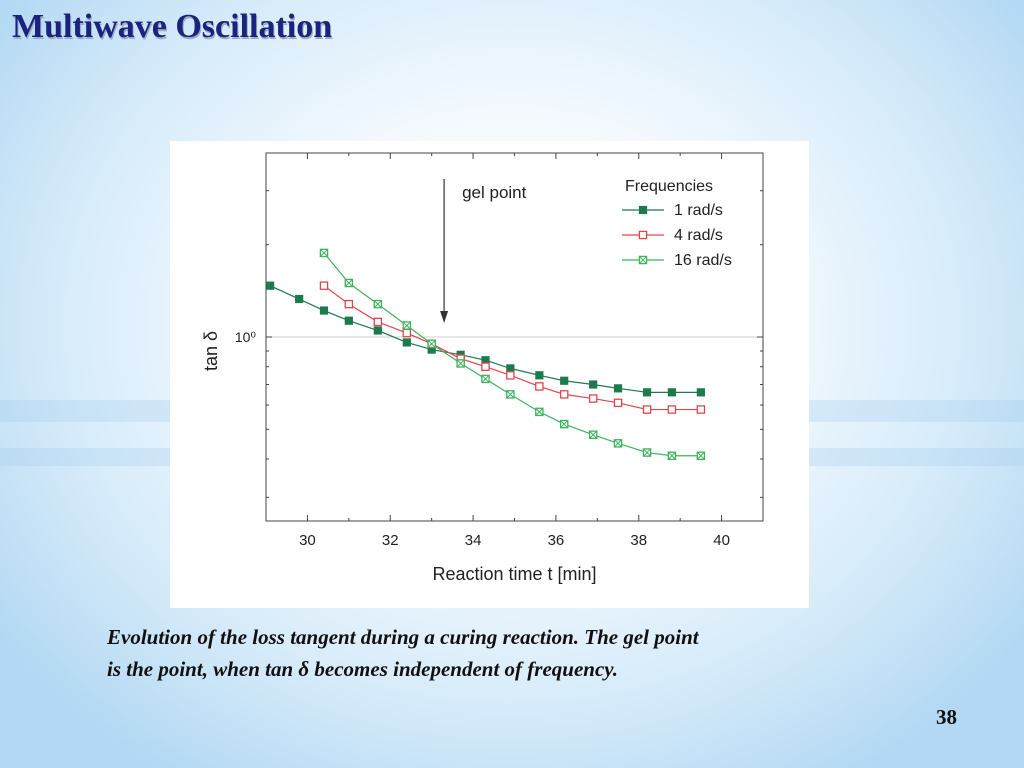  I want to click on gel-point-label: gel point, so click(494, 192).